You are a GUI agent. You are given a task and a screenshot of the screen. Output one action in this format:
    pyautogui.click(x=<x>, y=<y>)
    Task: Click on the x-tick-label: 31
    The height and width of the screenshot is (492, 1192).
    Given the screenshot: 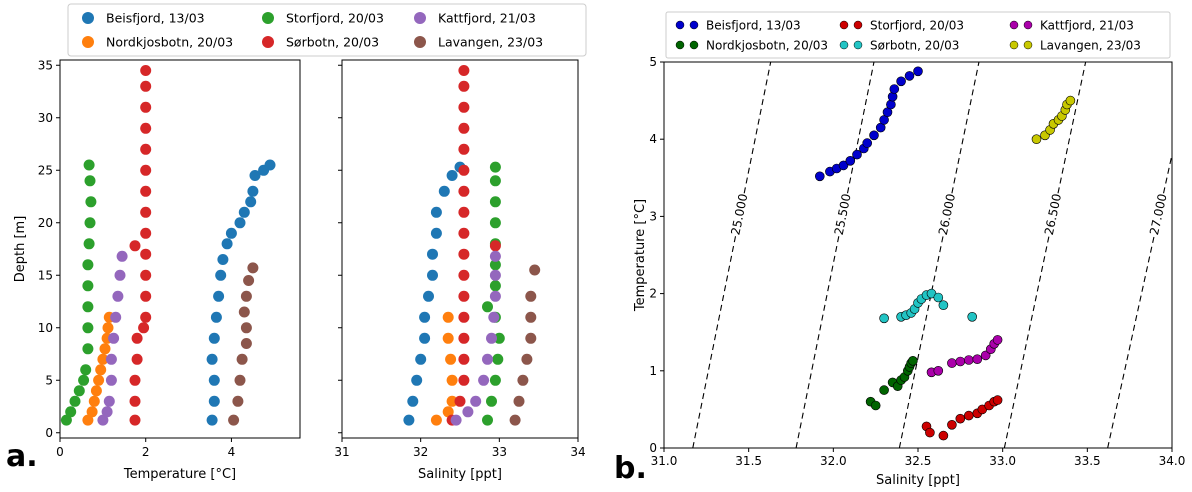 What is the action you would take?
    pyautogui.click(x=341, y=452)
    